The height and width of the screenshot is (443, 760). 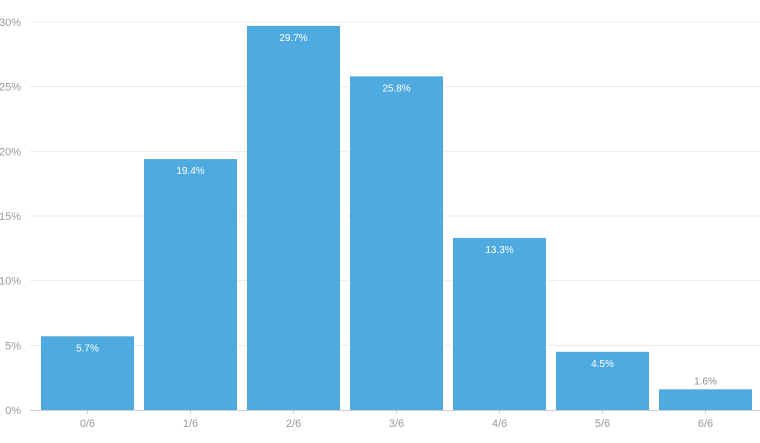 I want to click on data-label: 25.8%, so click(x=396, y=88).